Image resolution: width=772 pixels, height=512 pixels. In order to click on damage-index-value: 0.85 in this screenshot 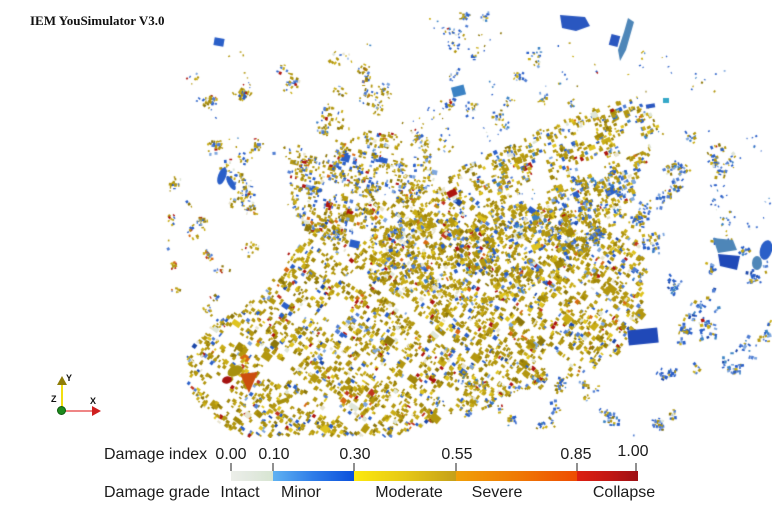, I will do `click(576, 454)`.